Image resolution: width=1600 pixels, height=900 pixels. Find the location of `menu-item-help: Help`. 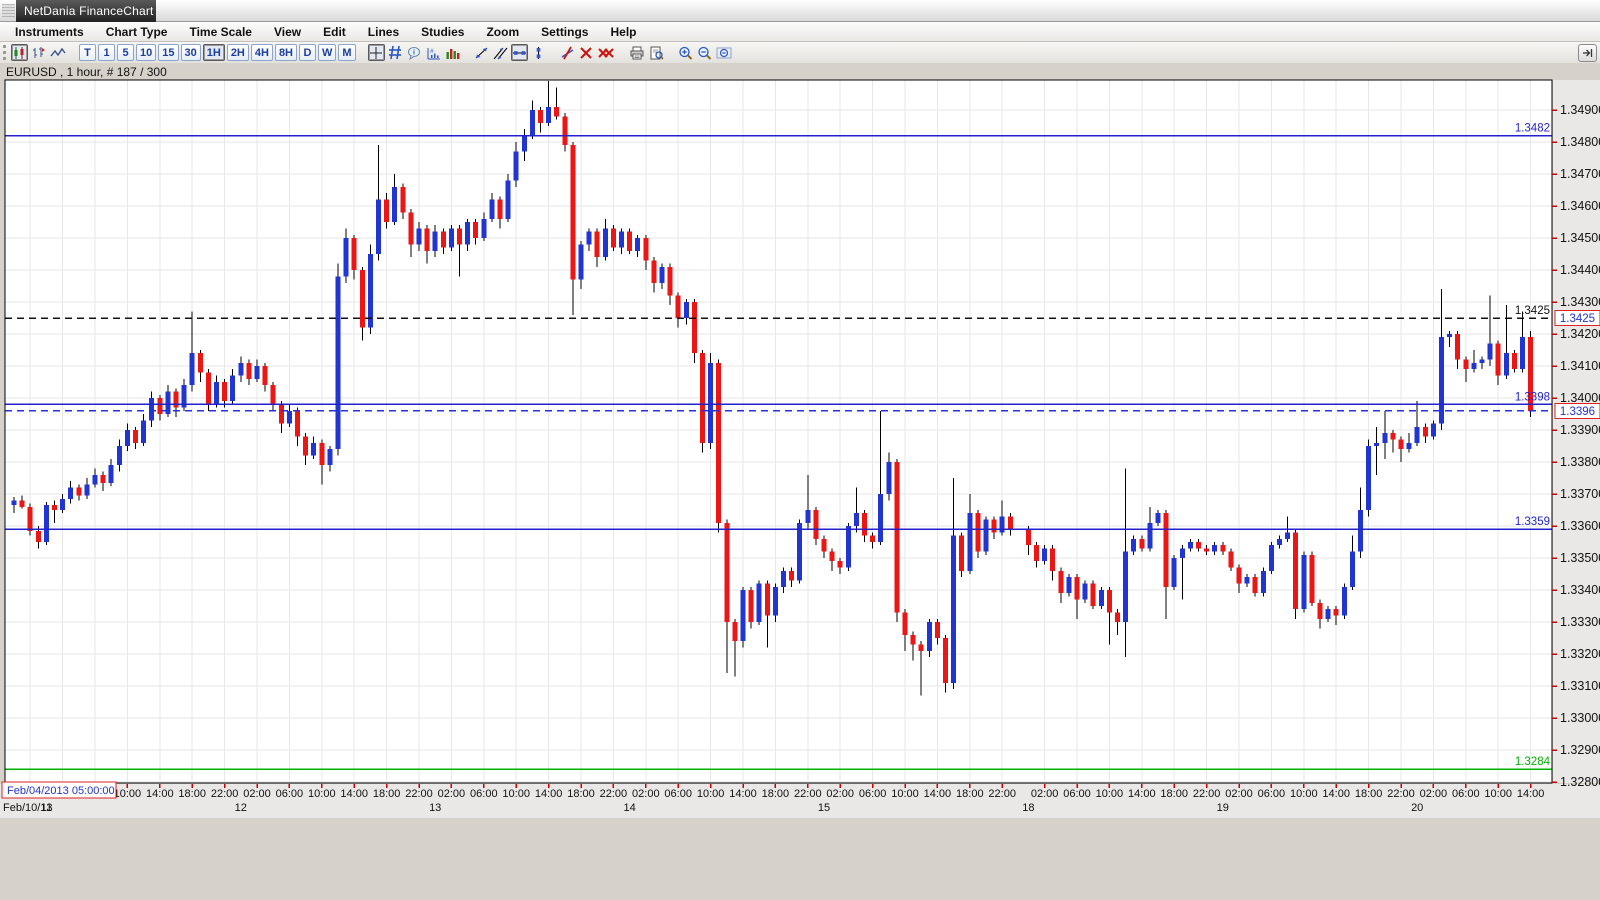

menu-item-help: Help is located at coordinates (623, 31).